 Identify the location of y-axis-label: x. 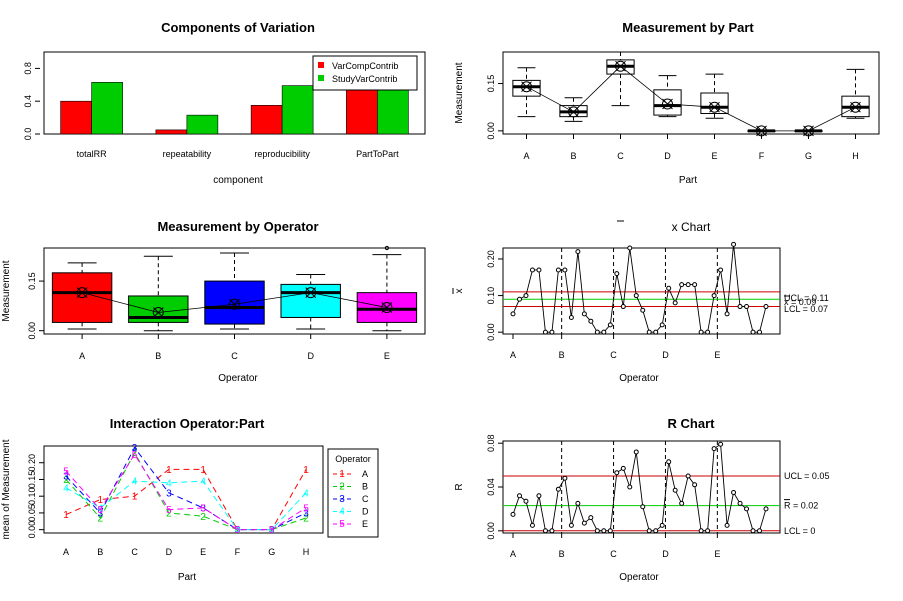
(459, 291).